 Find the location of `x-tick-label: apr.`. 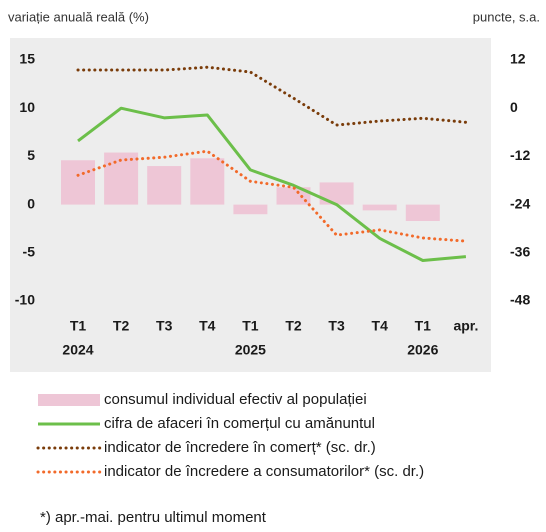

x-tick-label: apr. is located at coordinates (465, 326).